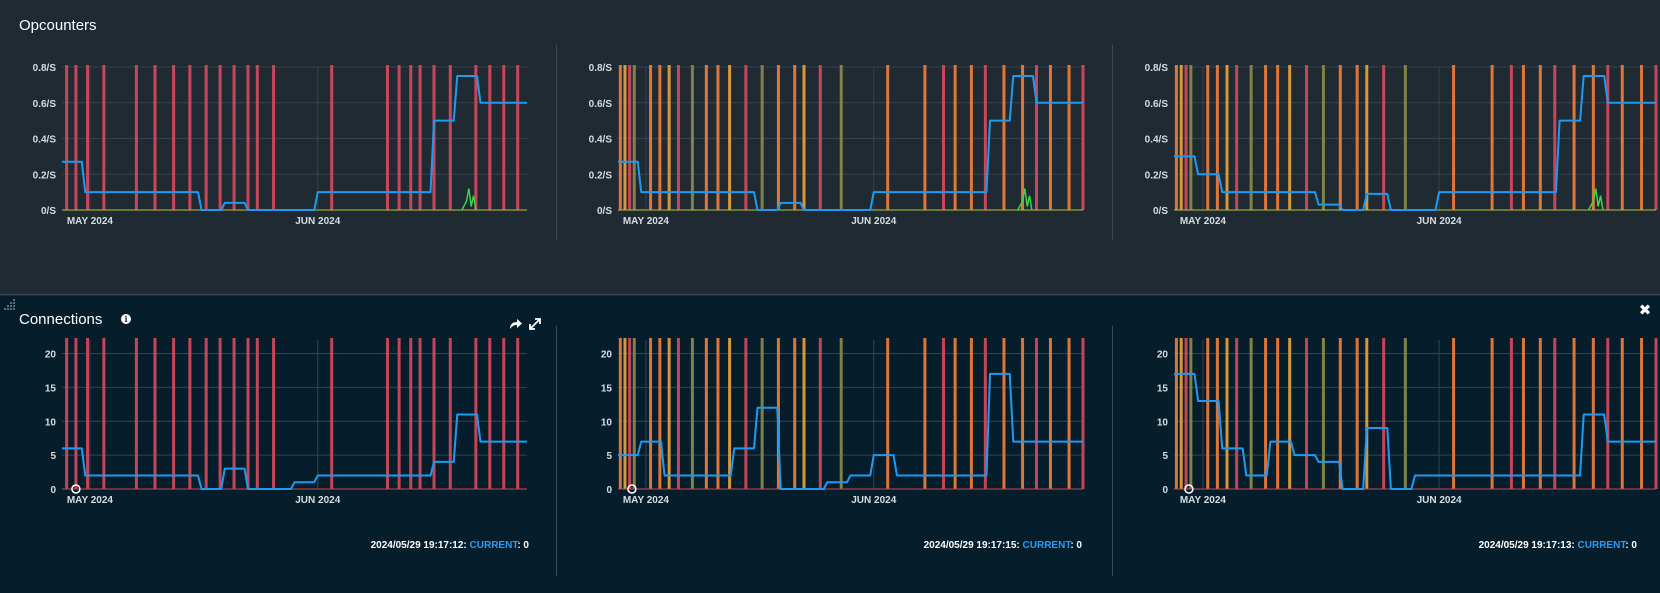  I want to click on status-timestamp: 2024/05/29 19:17:12:, so click(418, 545).